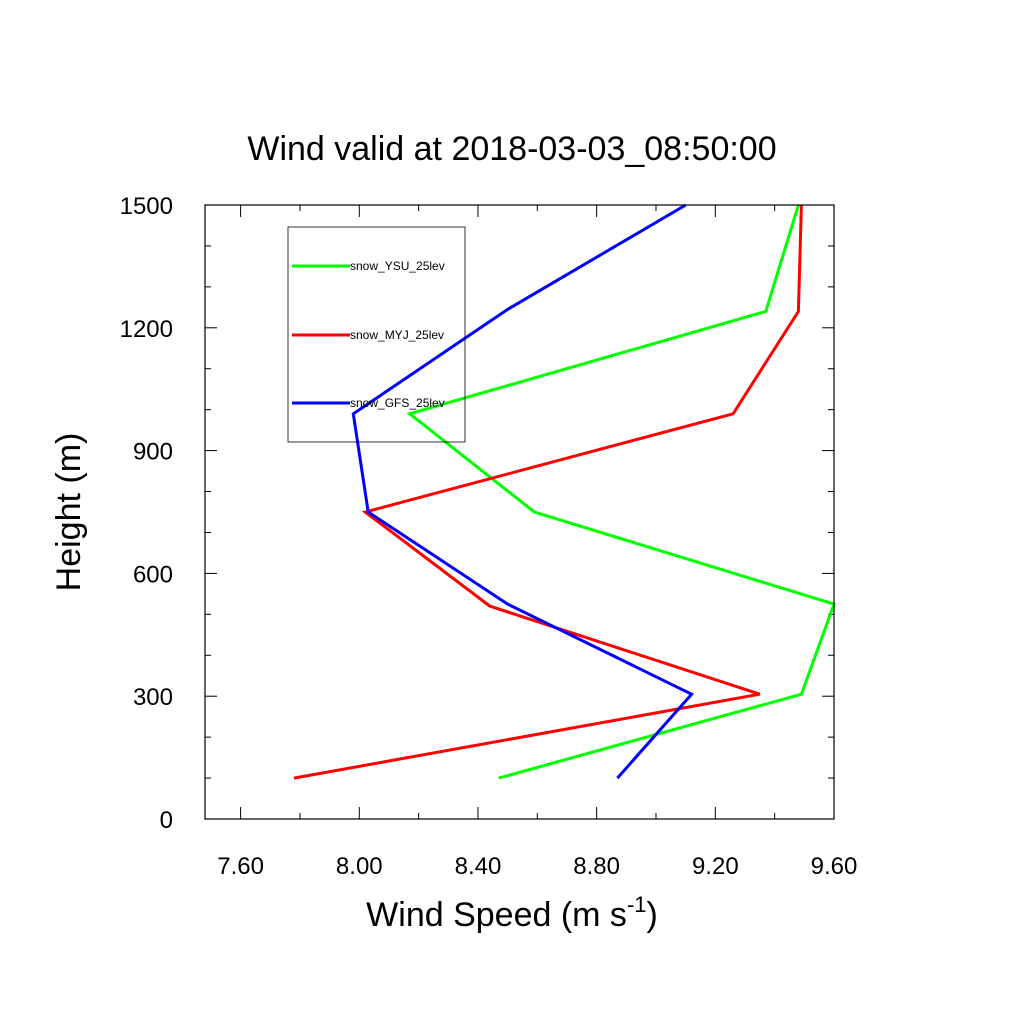 The width and height of the screenshot is (1024, 1024). I want to click on x-axis-label: Wind Speed (m s-1), so click(512, 913).